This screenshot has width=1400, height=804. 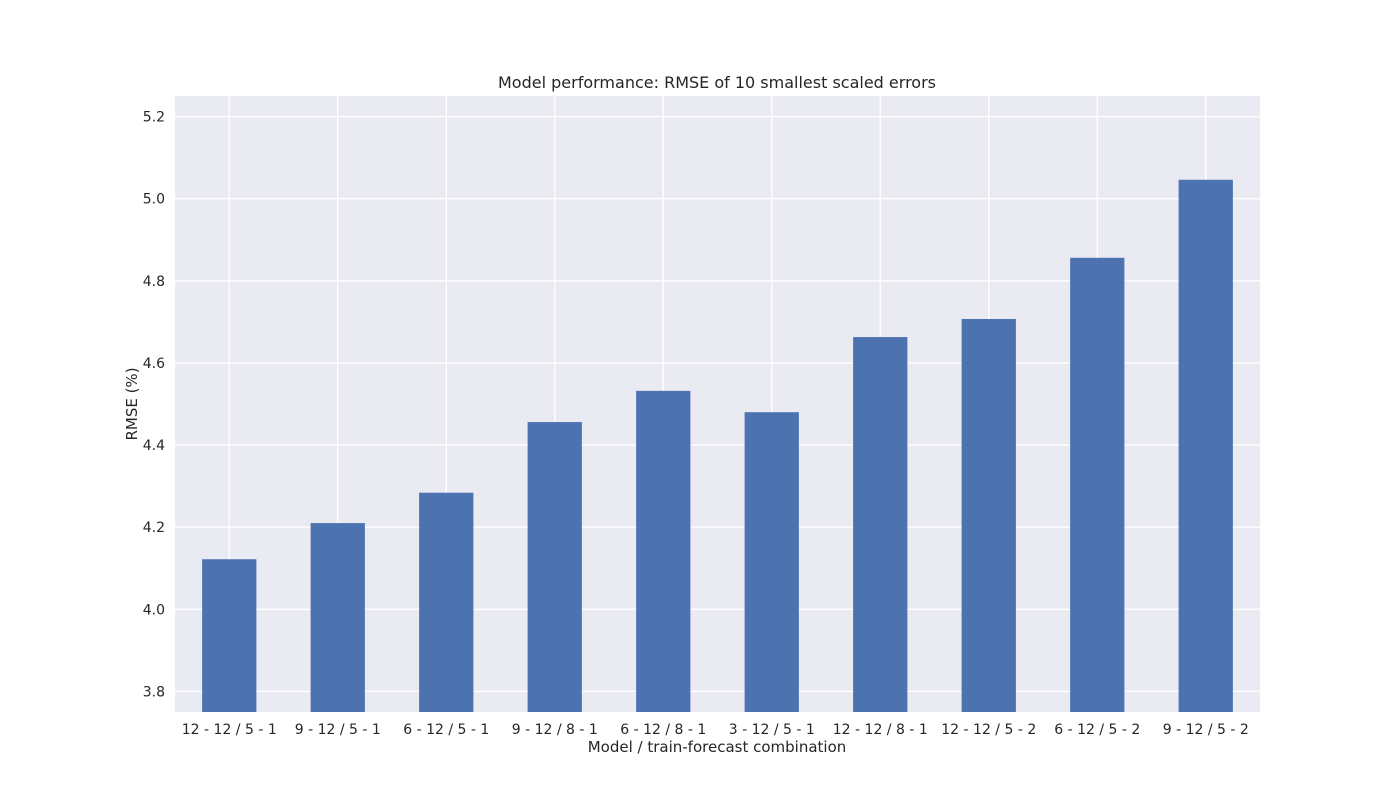 I want to click on x-tick-label: 6 - 12 / 5 - 2, so click(x=1097, y=730).